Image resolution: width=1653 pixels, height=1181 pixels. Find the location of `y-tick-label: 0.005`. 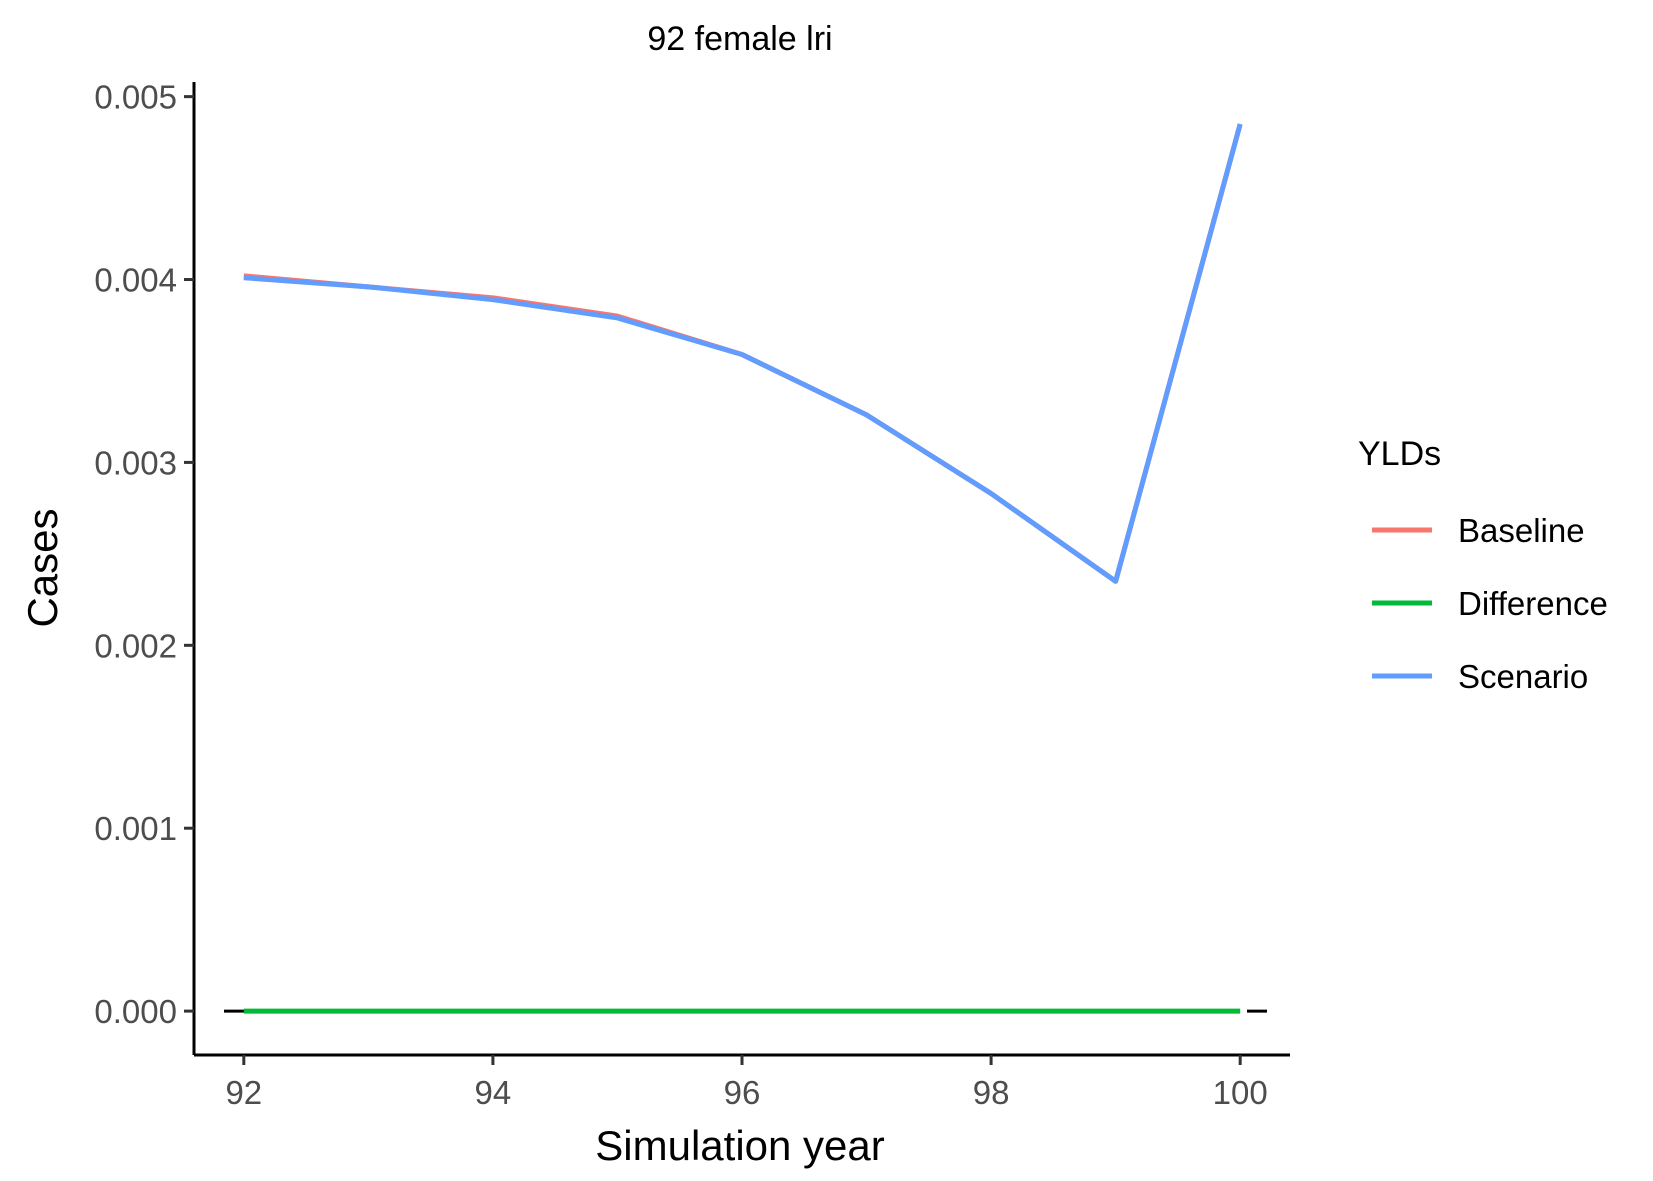

y-tick-label: 0.005 is located at coordinates (135, 97).